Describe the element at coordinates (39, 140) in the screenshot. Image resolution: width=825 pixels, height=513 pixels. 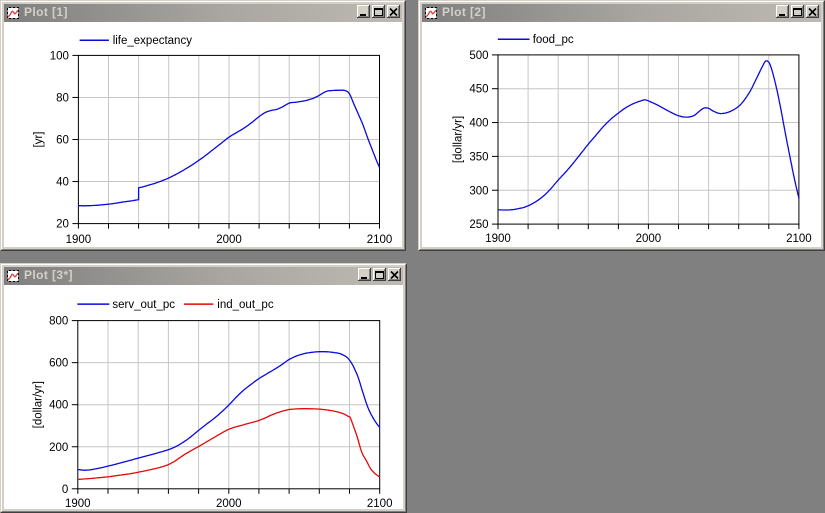
I see `svg-text: [yr]` at that location.